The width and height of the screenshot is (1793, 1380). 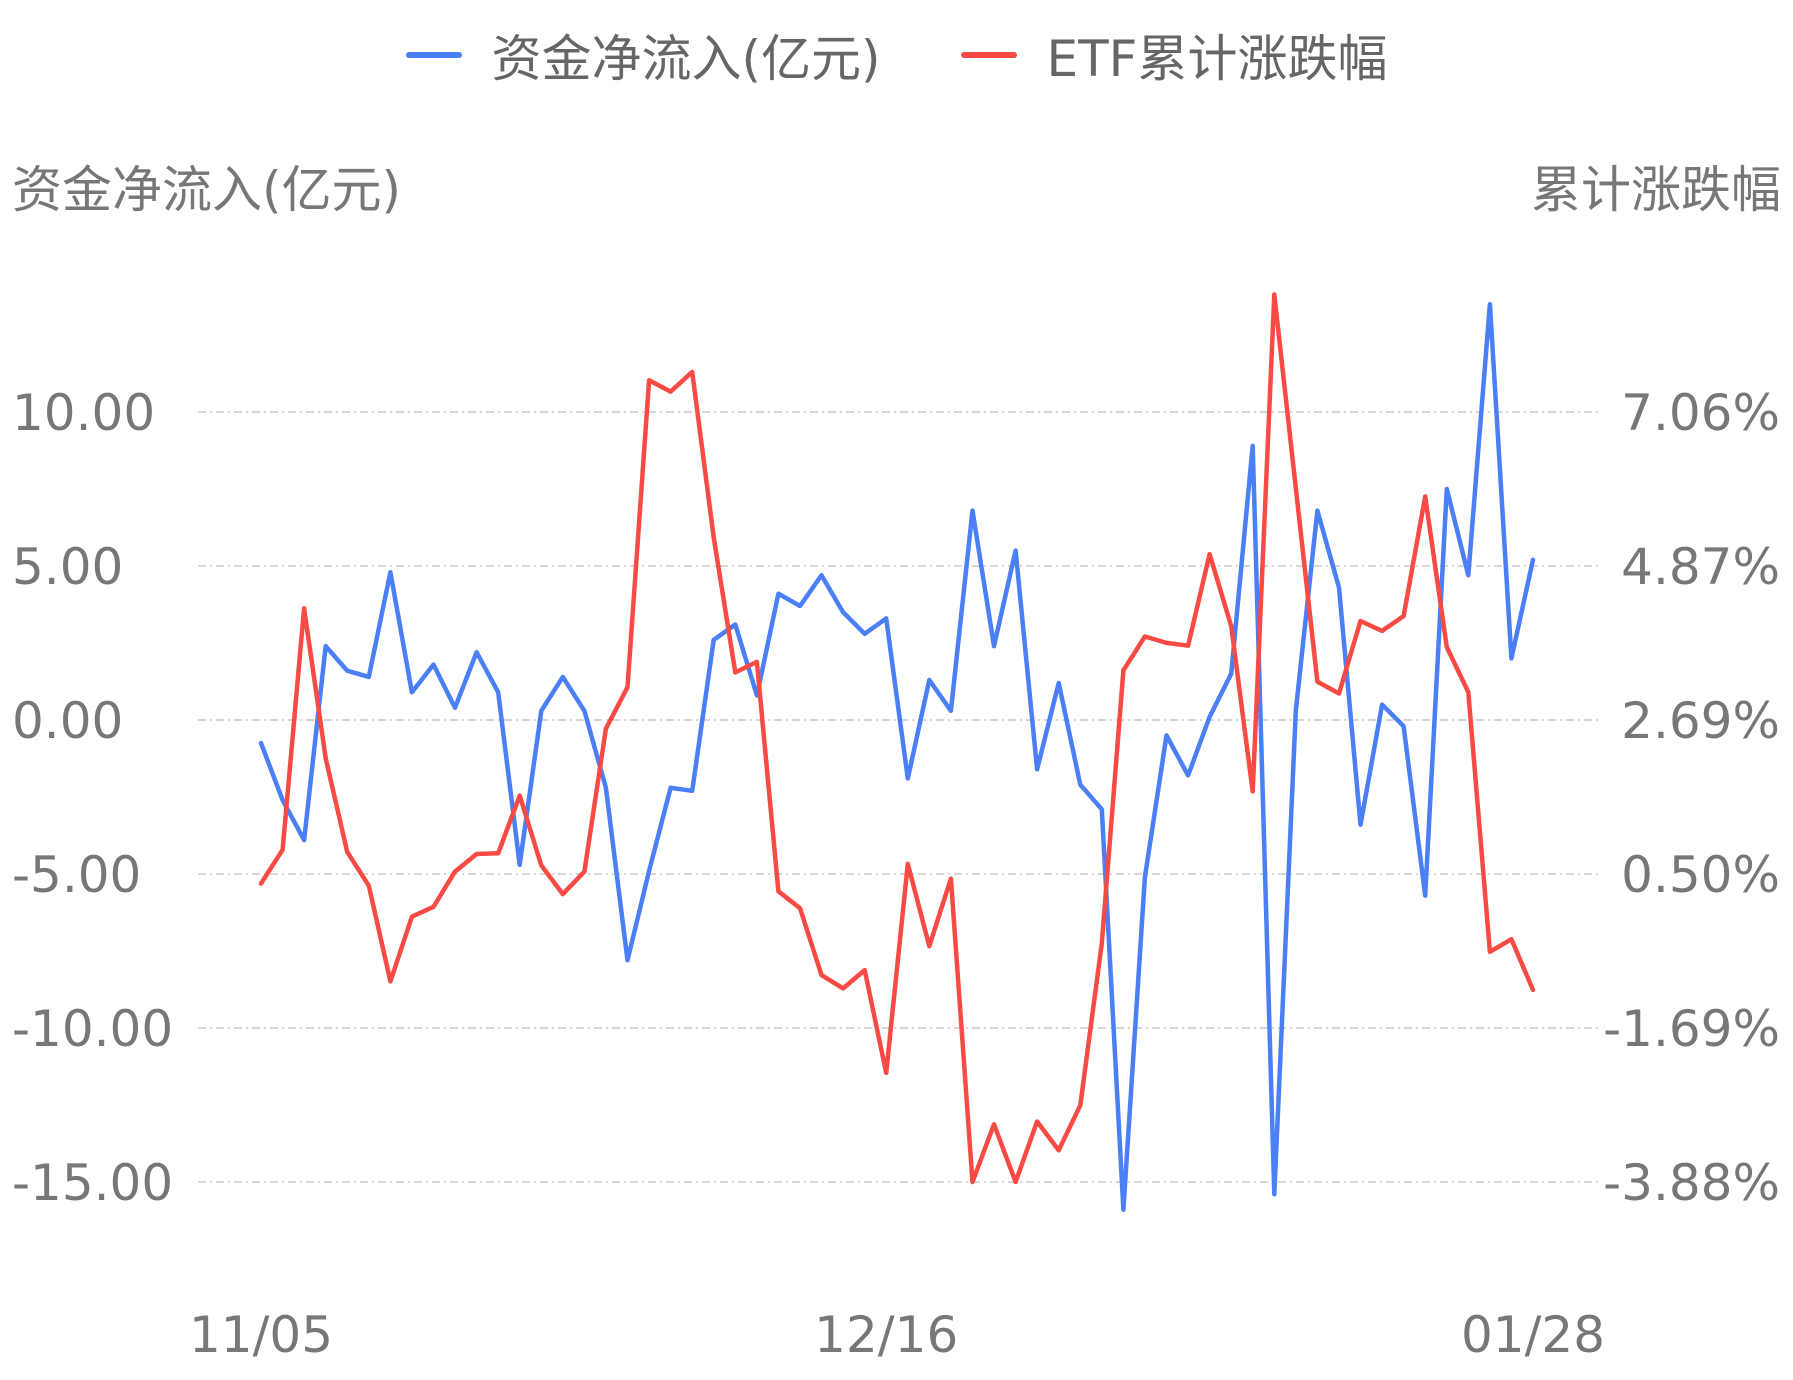 I want to click on right-axis-title: 累计涨跌幅, so click(x=1656, y=190).